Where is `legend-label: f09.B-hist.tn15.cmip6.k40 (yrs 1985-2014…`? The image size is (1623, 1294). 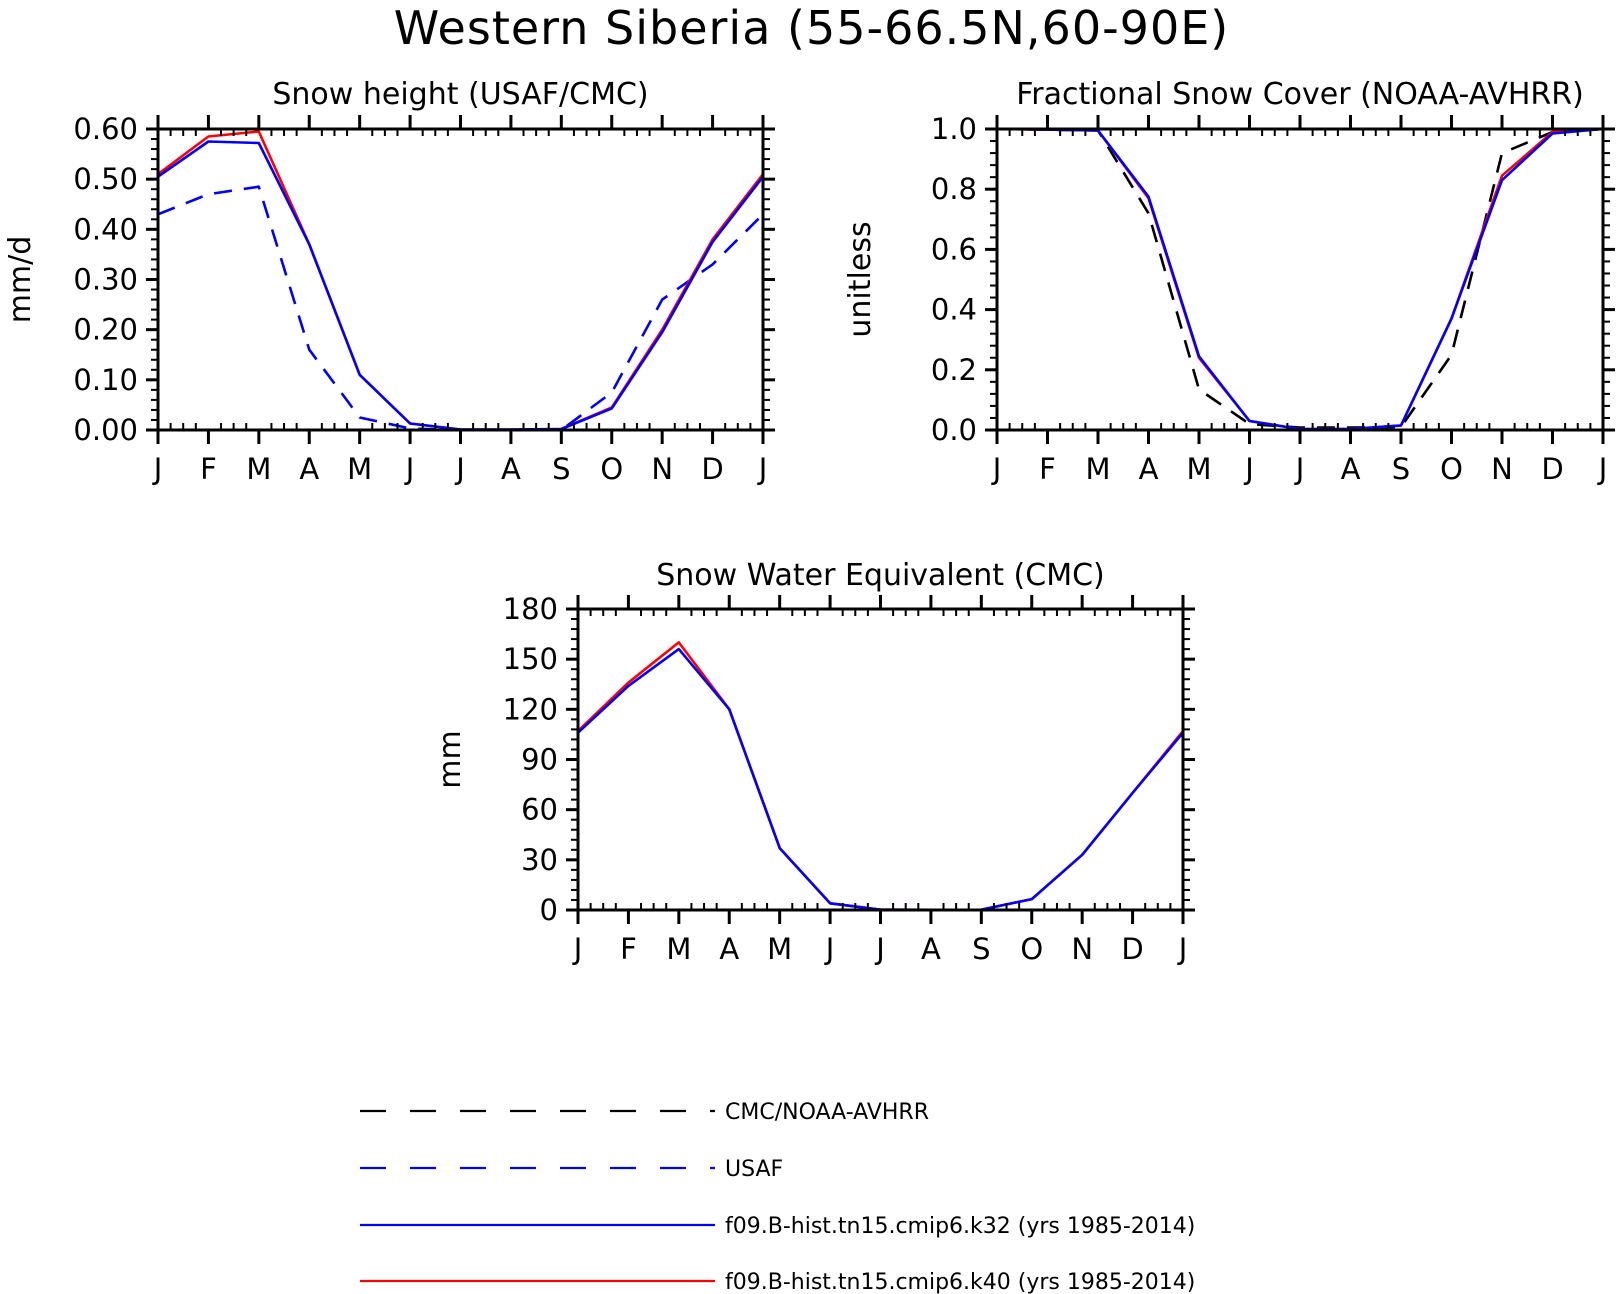 legend-label: f09.B-hist.tn15.cmip6.k40 (yrs 1985-2014… is located at coordinates (960, 1282).